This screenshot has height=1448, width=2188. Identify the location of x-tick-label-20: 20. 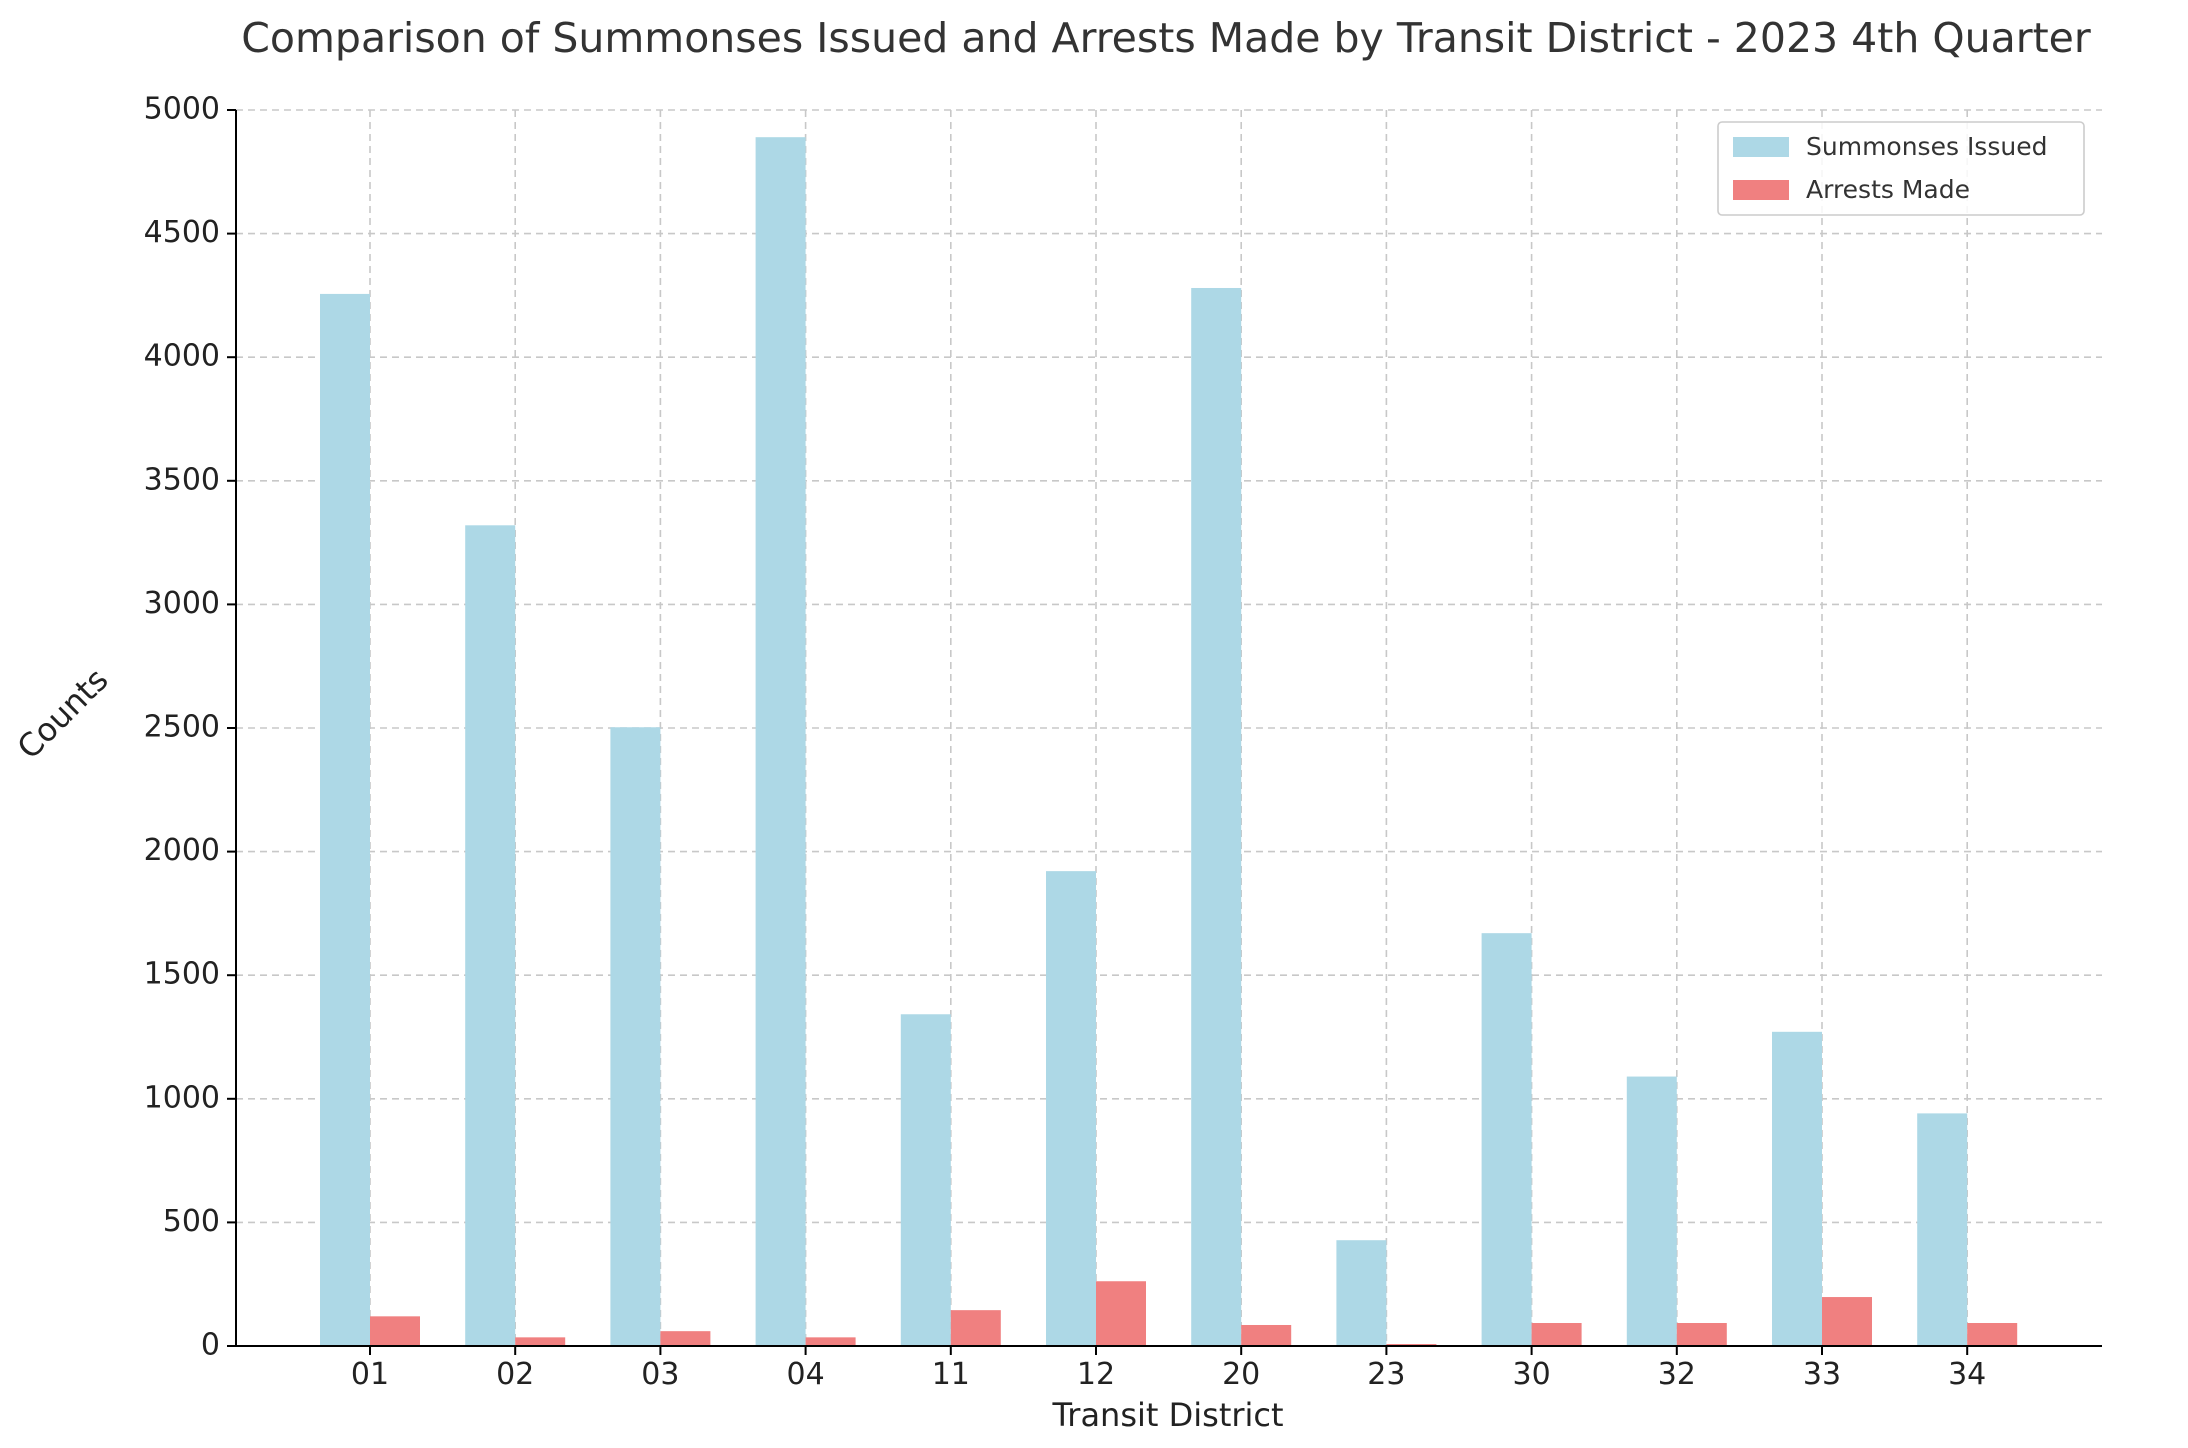
(1241, 1374).